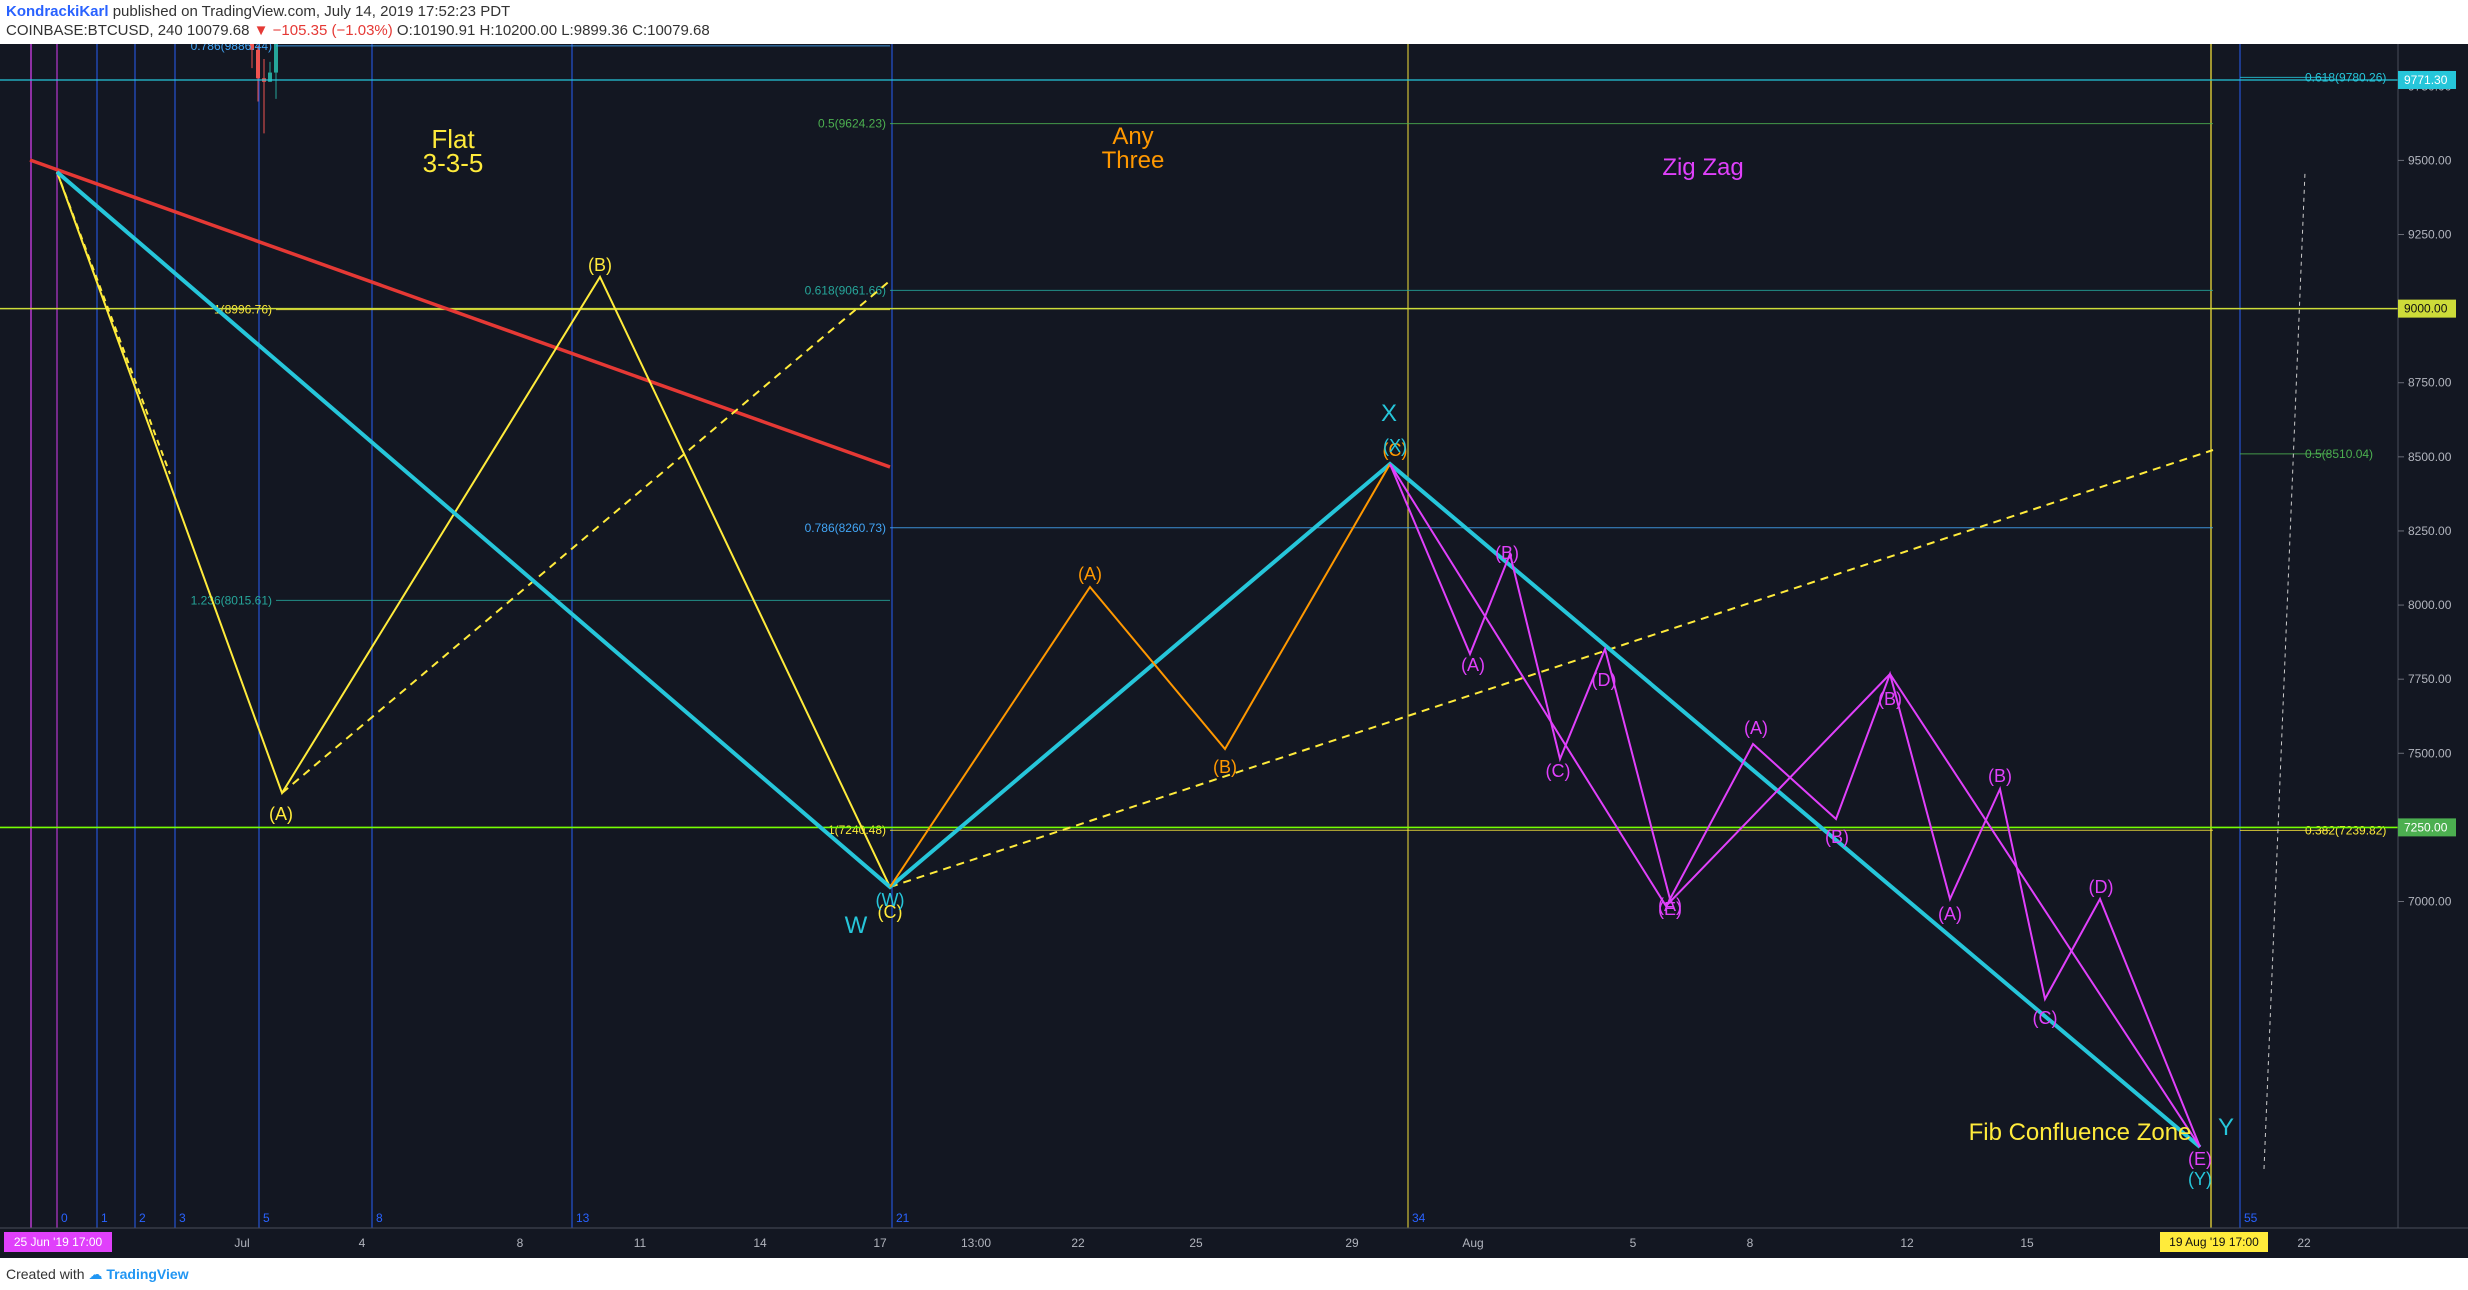 The width and height of the screenshot is (2468, 1290). I want to click on fib-second-label: 0.5(9624.23), so click(852, 124).